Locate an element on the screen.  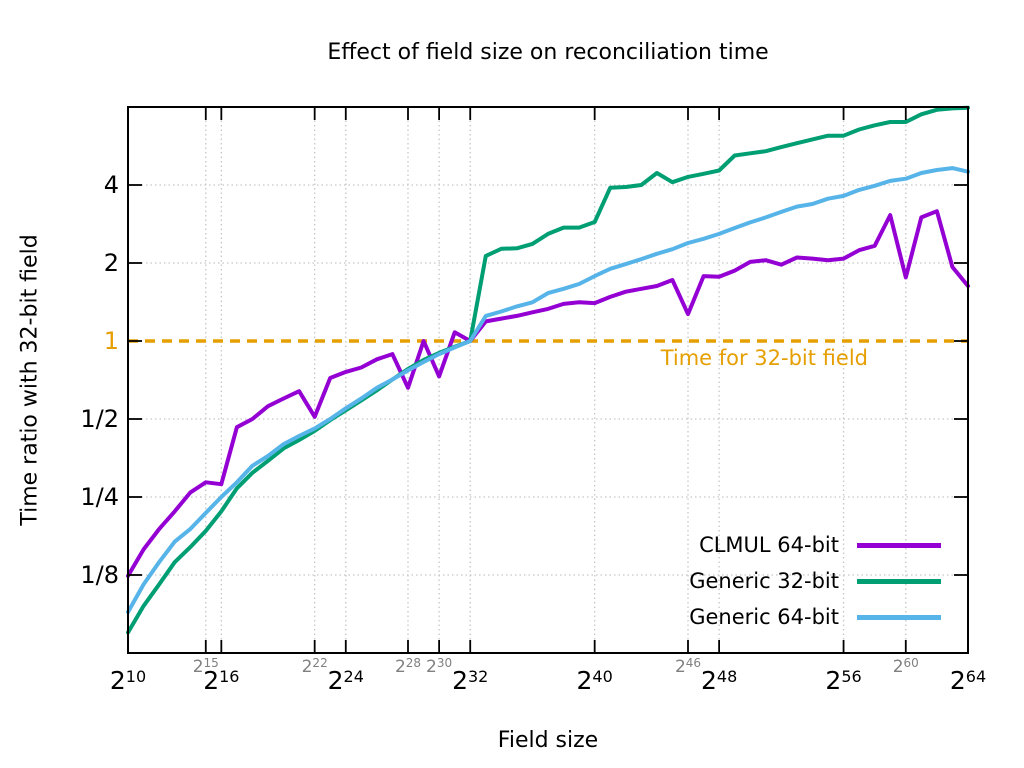
y-tick-label: 4 is located at coordinates (111, 185).